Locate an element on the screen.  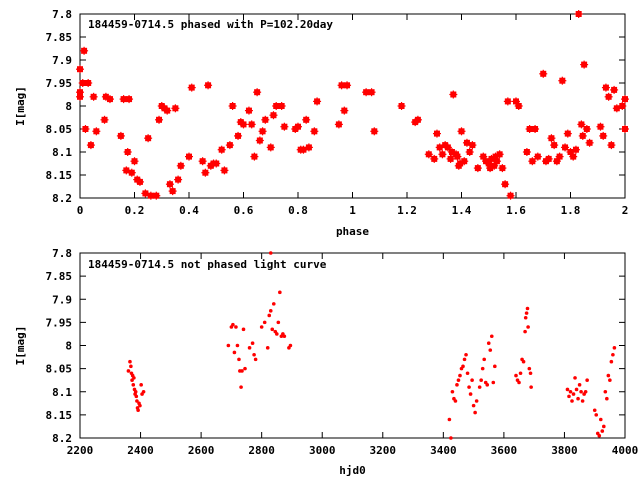
x-tick-label: 1 is located at coordinates (352, 210).